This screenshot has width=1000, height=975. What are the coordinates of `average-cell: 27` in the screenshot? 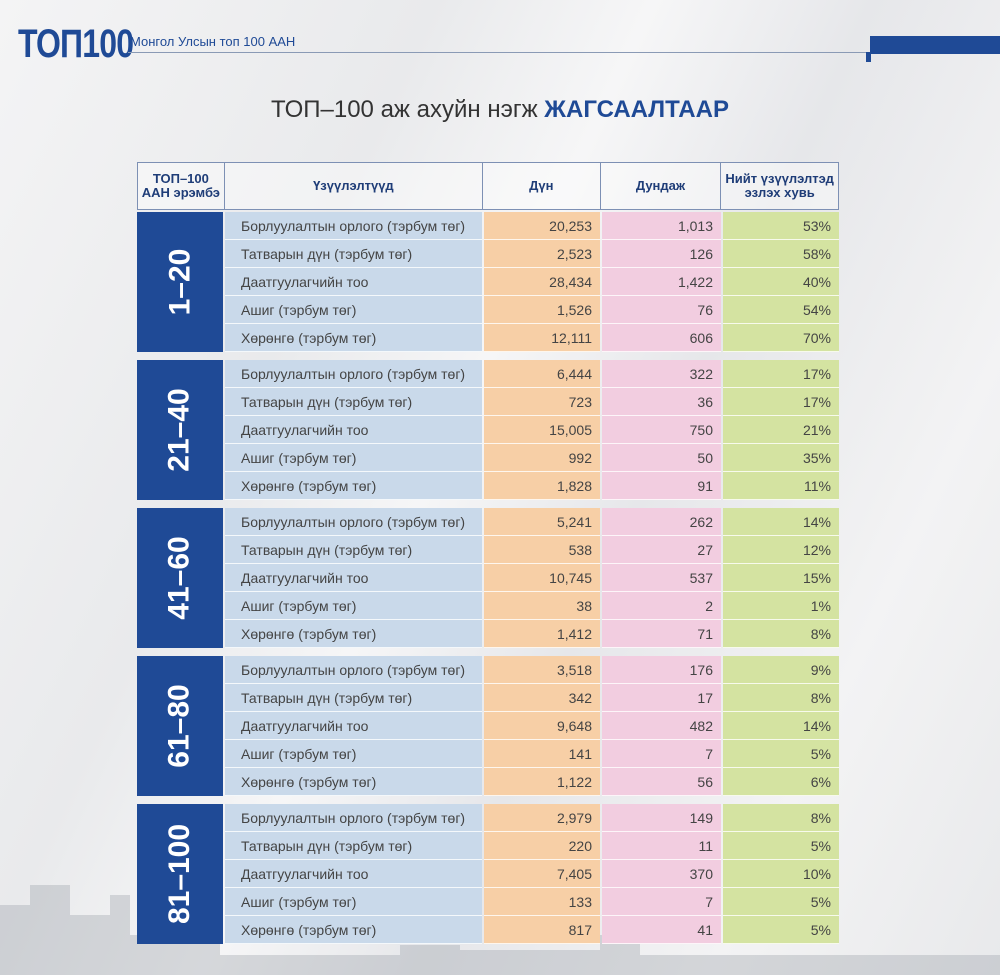 It's located at (661, 550).